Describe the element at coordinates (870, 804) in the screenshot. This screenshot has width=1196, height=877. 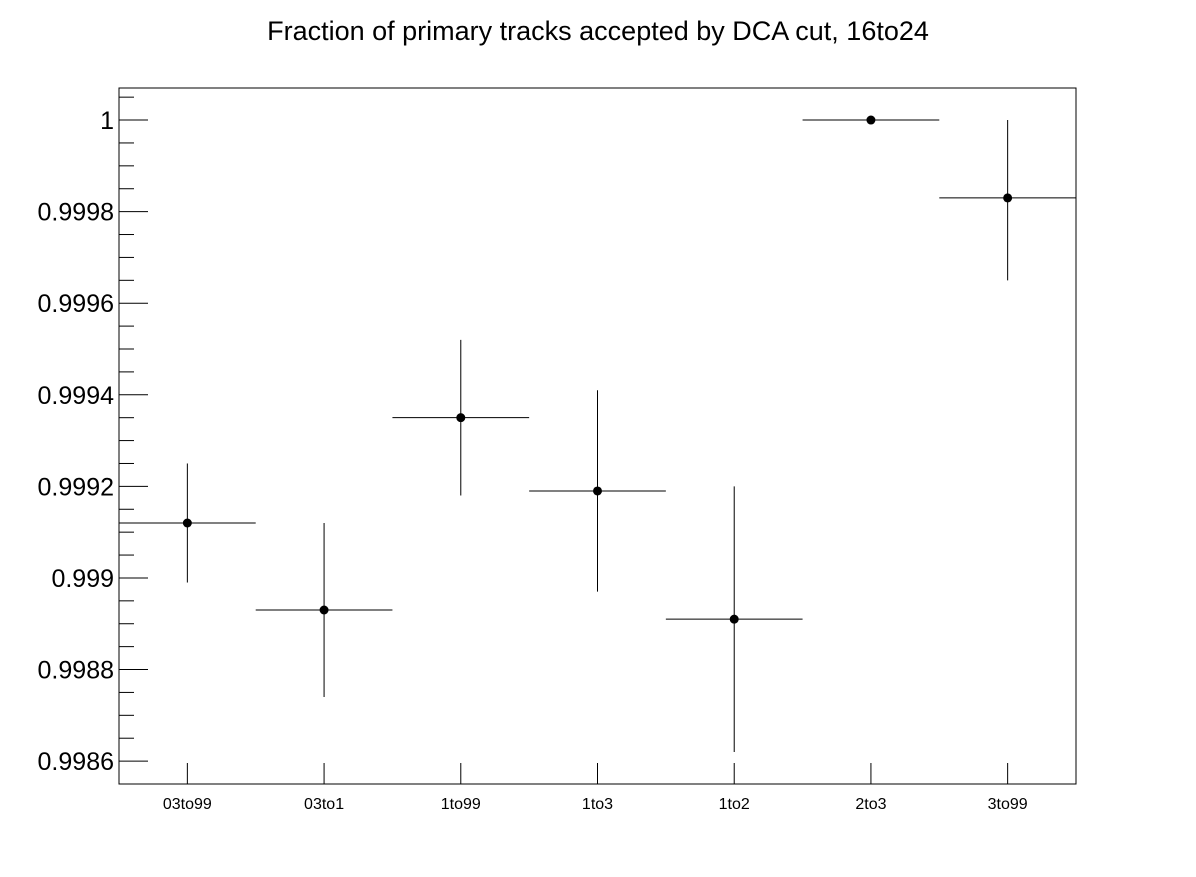
I see `x-tick-label: 2to3` at that location.